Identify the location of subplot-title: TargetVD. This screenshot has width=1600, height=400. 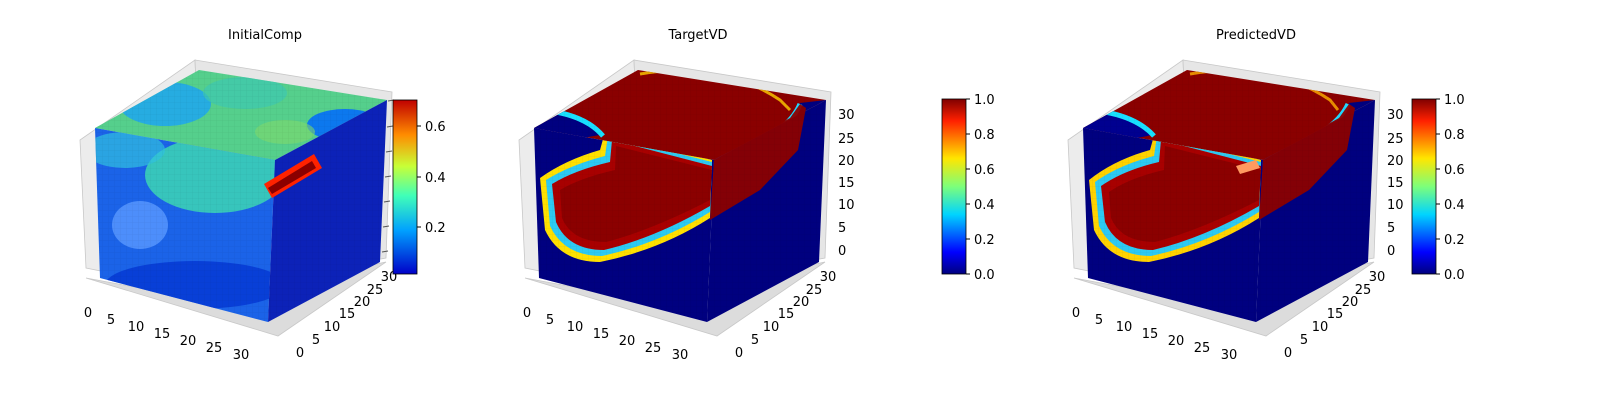
(697, 35).